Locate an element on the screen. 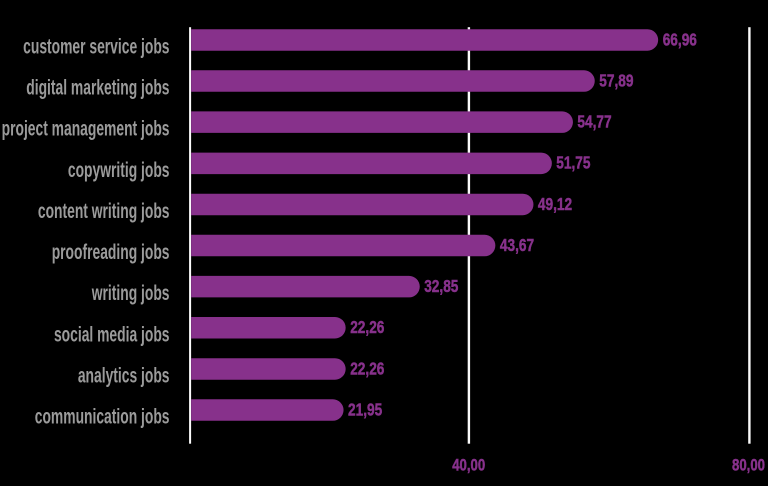  svg-text: analytics jobs is located at coordinates (124, 375).